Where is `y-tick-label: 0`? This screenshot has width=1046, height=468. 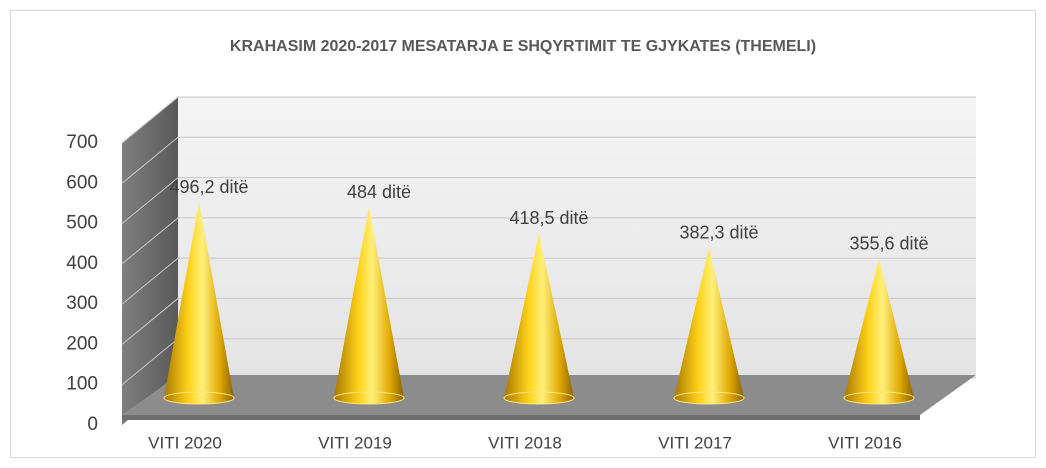
y-tick-label: 0 is located at coordinates (92, 424).